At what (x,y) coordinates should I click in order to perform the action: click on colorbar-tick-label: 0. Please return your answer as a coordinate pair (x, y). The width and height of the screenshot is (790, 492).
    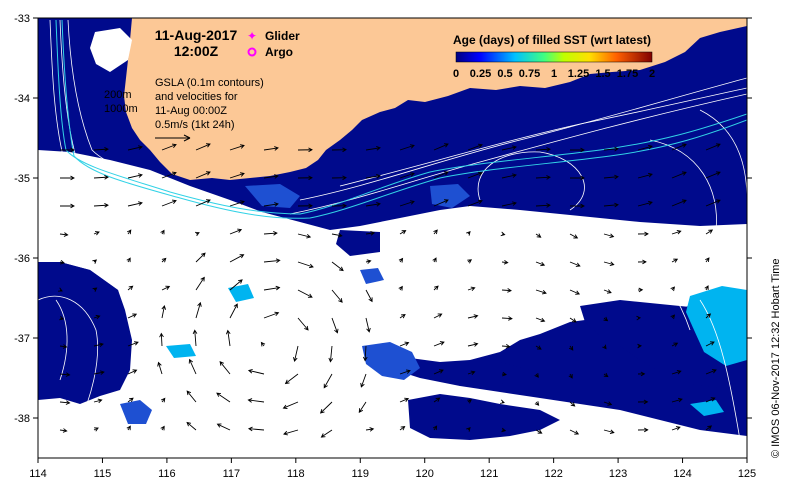
    Looking at the image, I should click on (456, 74).